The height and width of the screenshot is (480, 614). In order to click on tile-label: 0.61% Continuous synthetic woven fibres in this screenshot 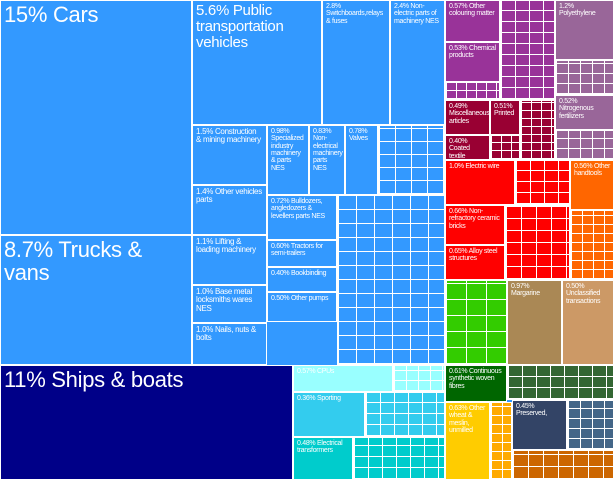, I will do `click(475, 379)`.